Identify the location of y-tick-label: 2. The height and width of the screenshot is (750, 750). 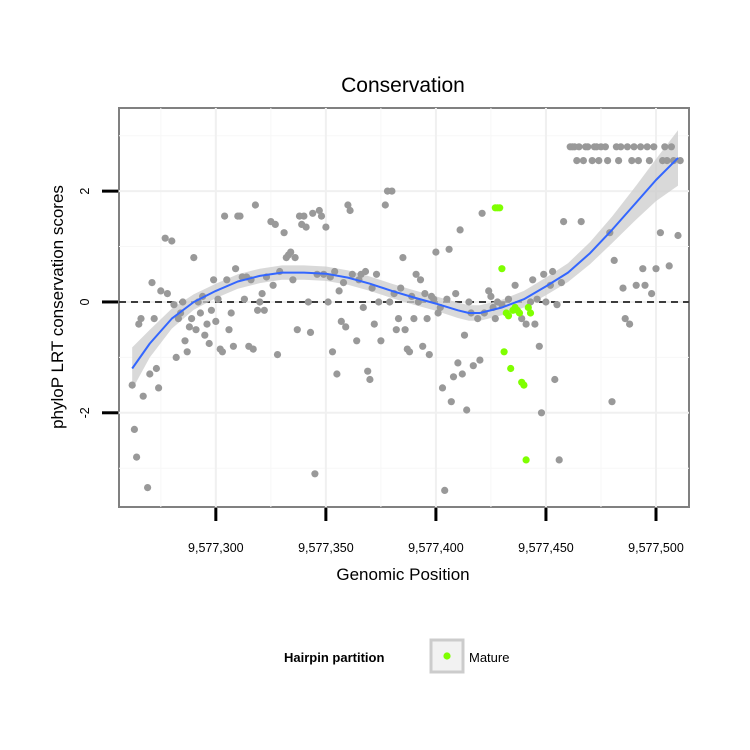
(85, 191).